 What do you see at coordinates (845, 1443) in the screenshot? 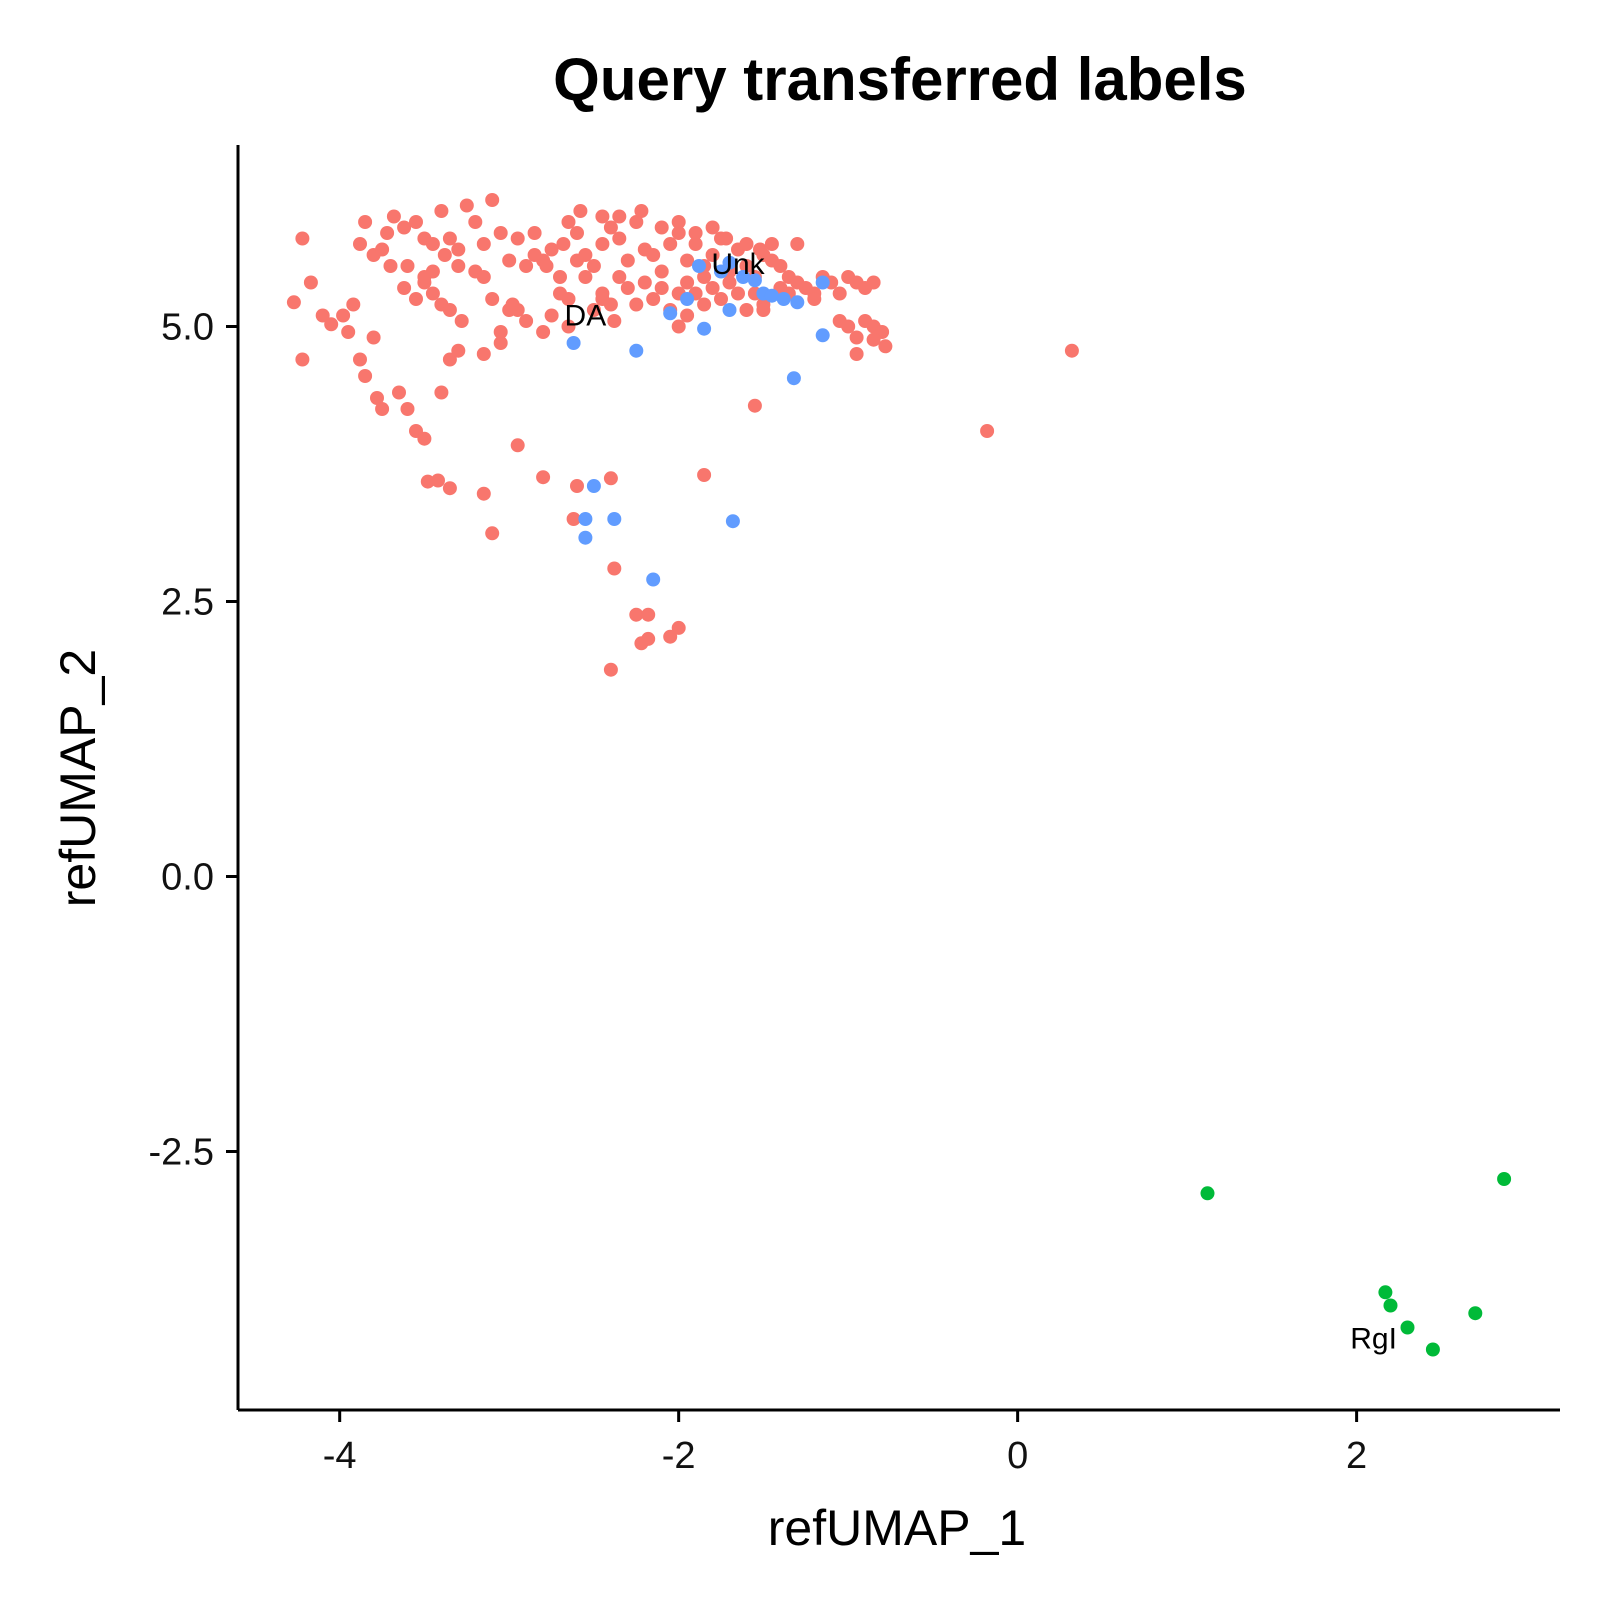
I see `x-ticks: -4 -2 0 2` at bounding box center [845, 1443].